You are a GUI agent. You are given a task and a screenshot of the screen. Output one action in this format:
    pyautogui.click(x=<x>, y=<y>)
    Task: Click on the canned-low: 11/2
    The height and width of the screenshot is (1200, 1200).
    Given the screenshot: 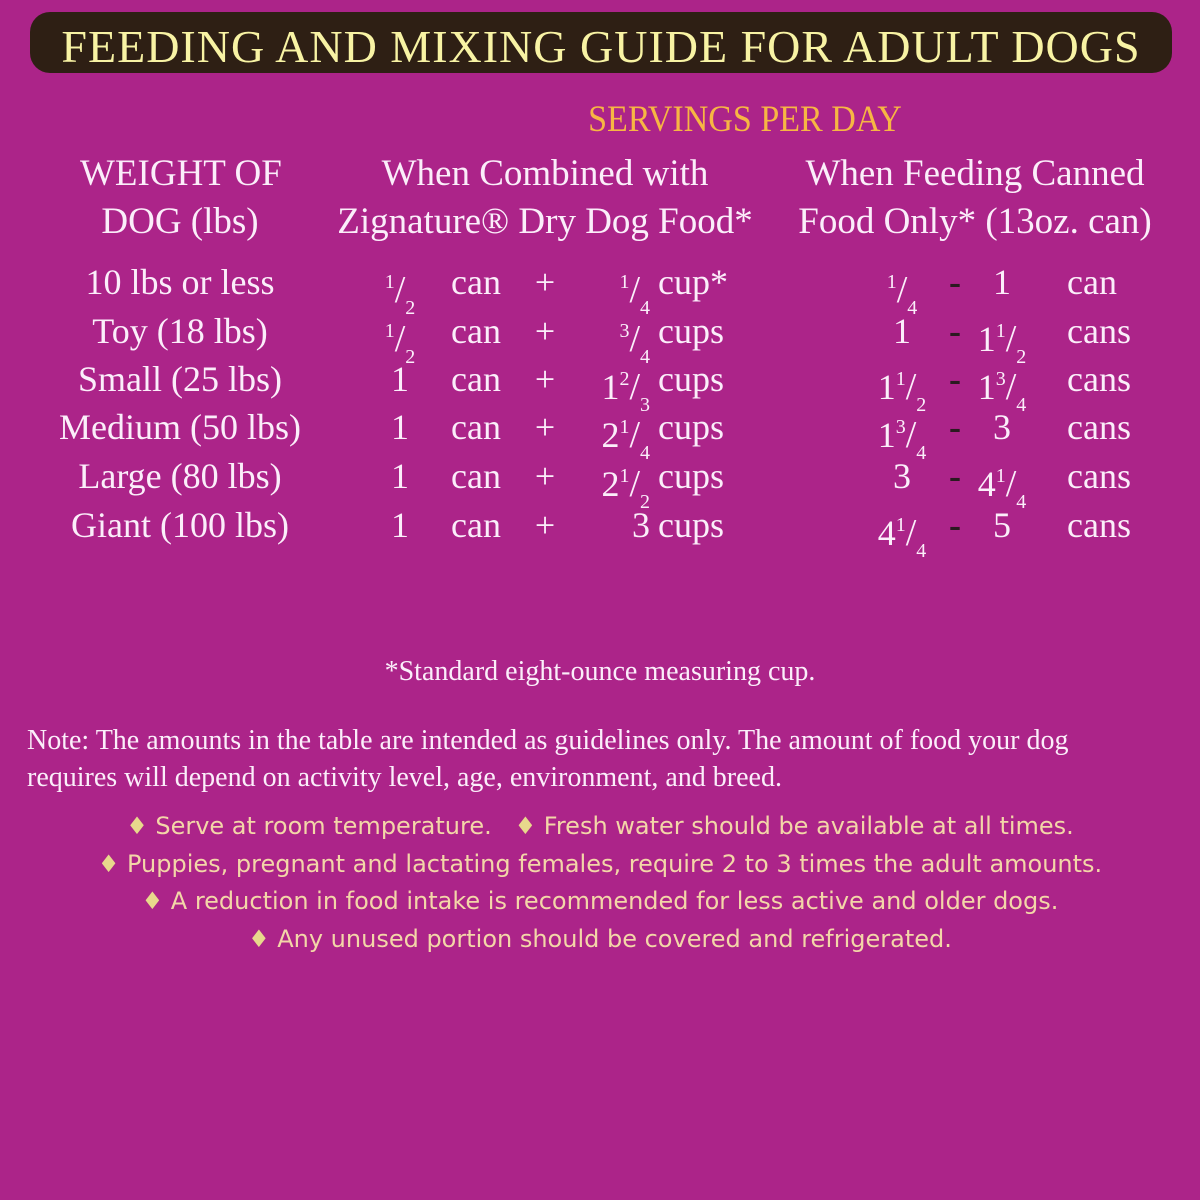 What is the action you would take?
    pyautogui.click(x=902, y=392)
    